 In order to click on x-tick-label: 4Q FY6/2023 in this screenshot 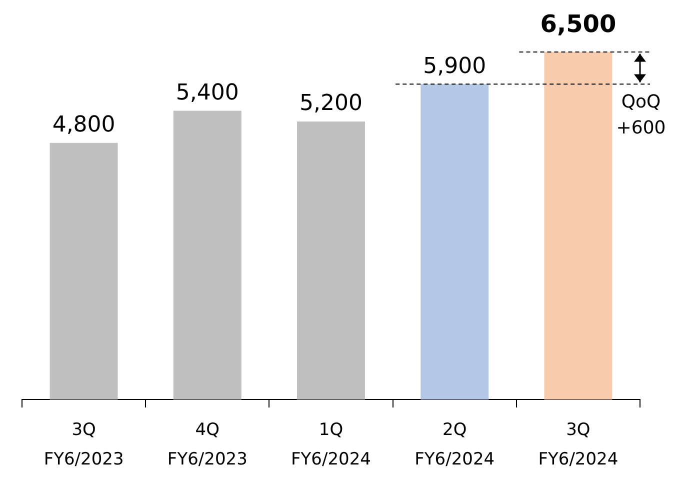, I will do `click(207, 445)`.